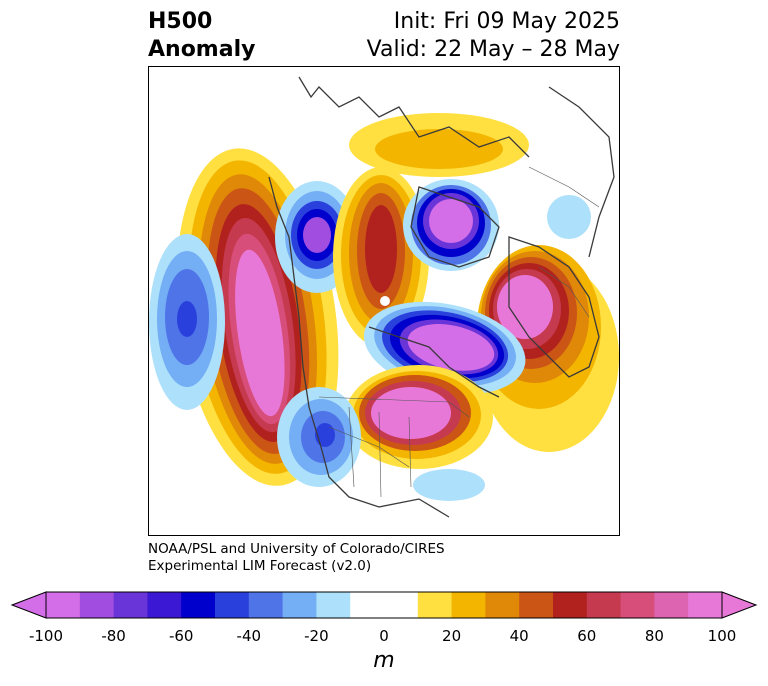 This screenshot has width=768, height=686. I want to click on colorbar-tick-label: -20, so click(316, 636).